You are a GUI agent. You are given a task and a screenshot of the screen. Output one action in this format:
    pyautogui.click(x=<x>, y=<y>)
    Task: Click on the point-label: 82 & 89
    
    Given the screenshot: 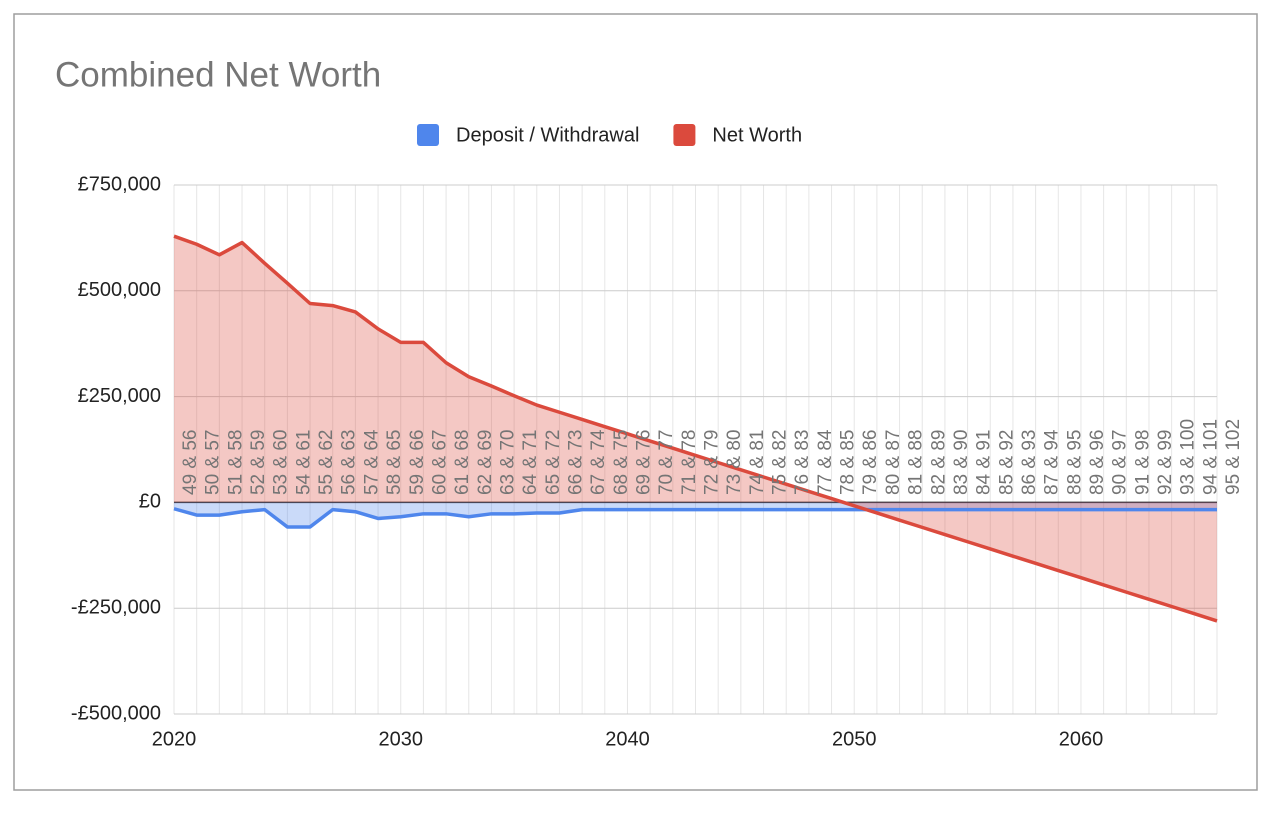 What is the action you would take?
    pyautogui.click(x=938, y=463)
    